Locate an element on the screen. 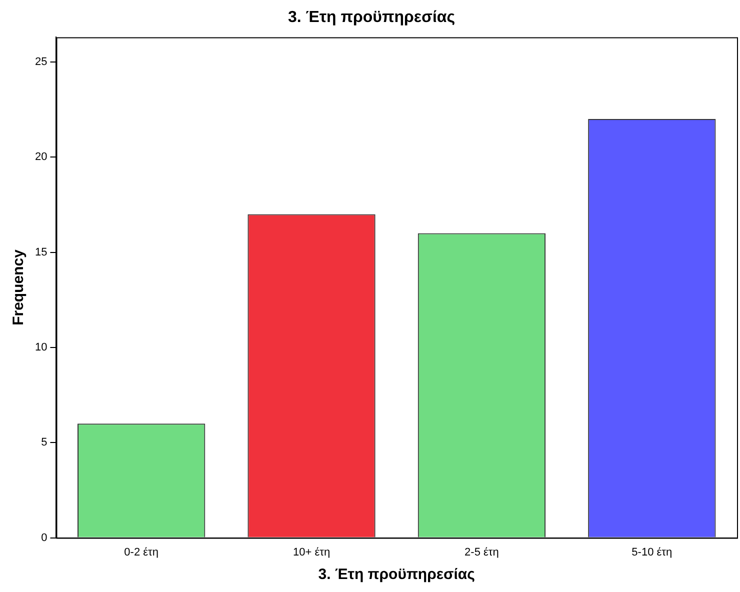 The image size is (740, 592). x-tick-label: 10+ έτη is located at coordinates (311, 552).